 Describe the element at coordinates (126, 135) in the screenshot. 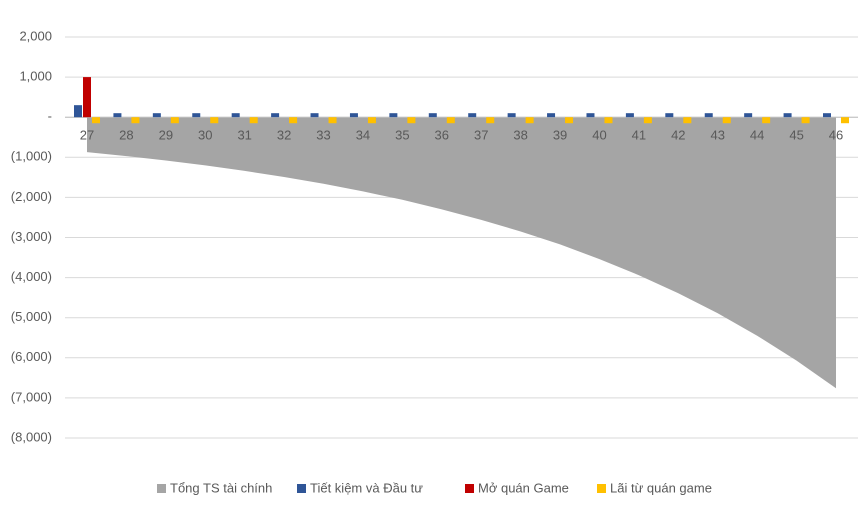

I see `x-tick-label: 28` at that location.